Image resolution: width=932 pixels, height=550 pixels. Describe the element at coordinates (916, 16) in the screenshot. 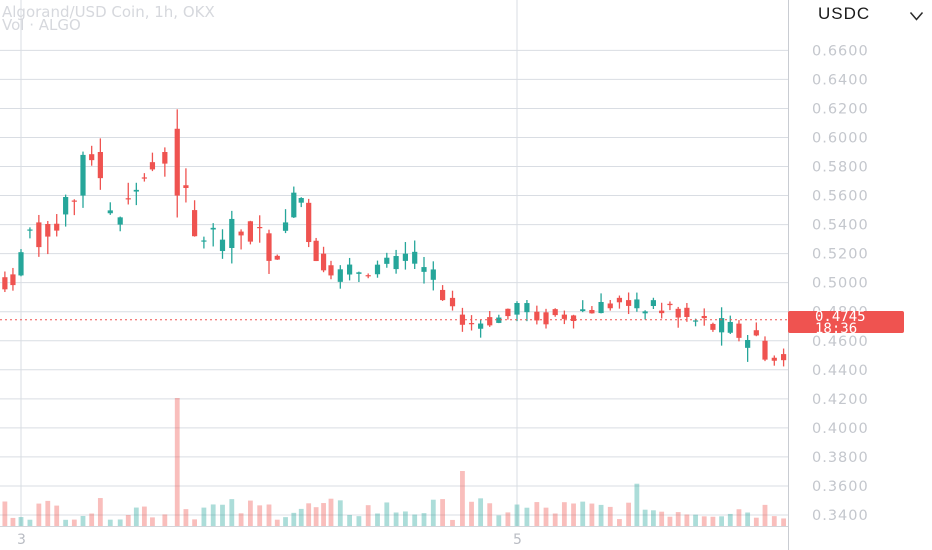

I see `currency-menu-icon` at that location.